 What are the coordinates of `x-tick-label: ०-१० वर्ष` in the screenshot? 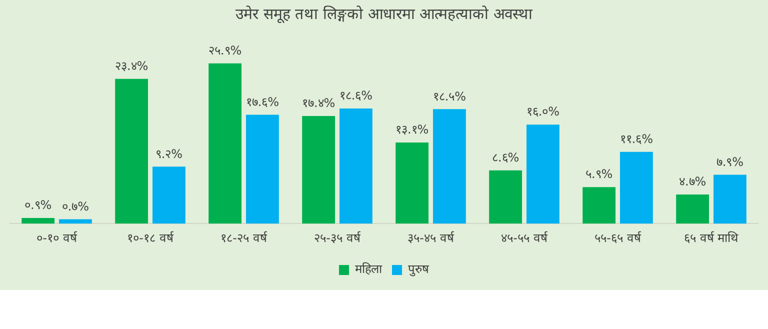 It's located at (57, 237).